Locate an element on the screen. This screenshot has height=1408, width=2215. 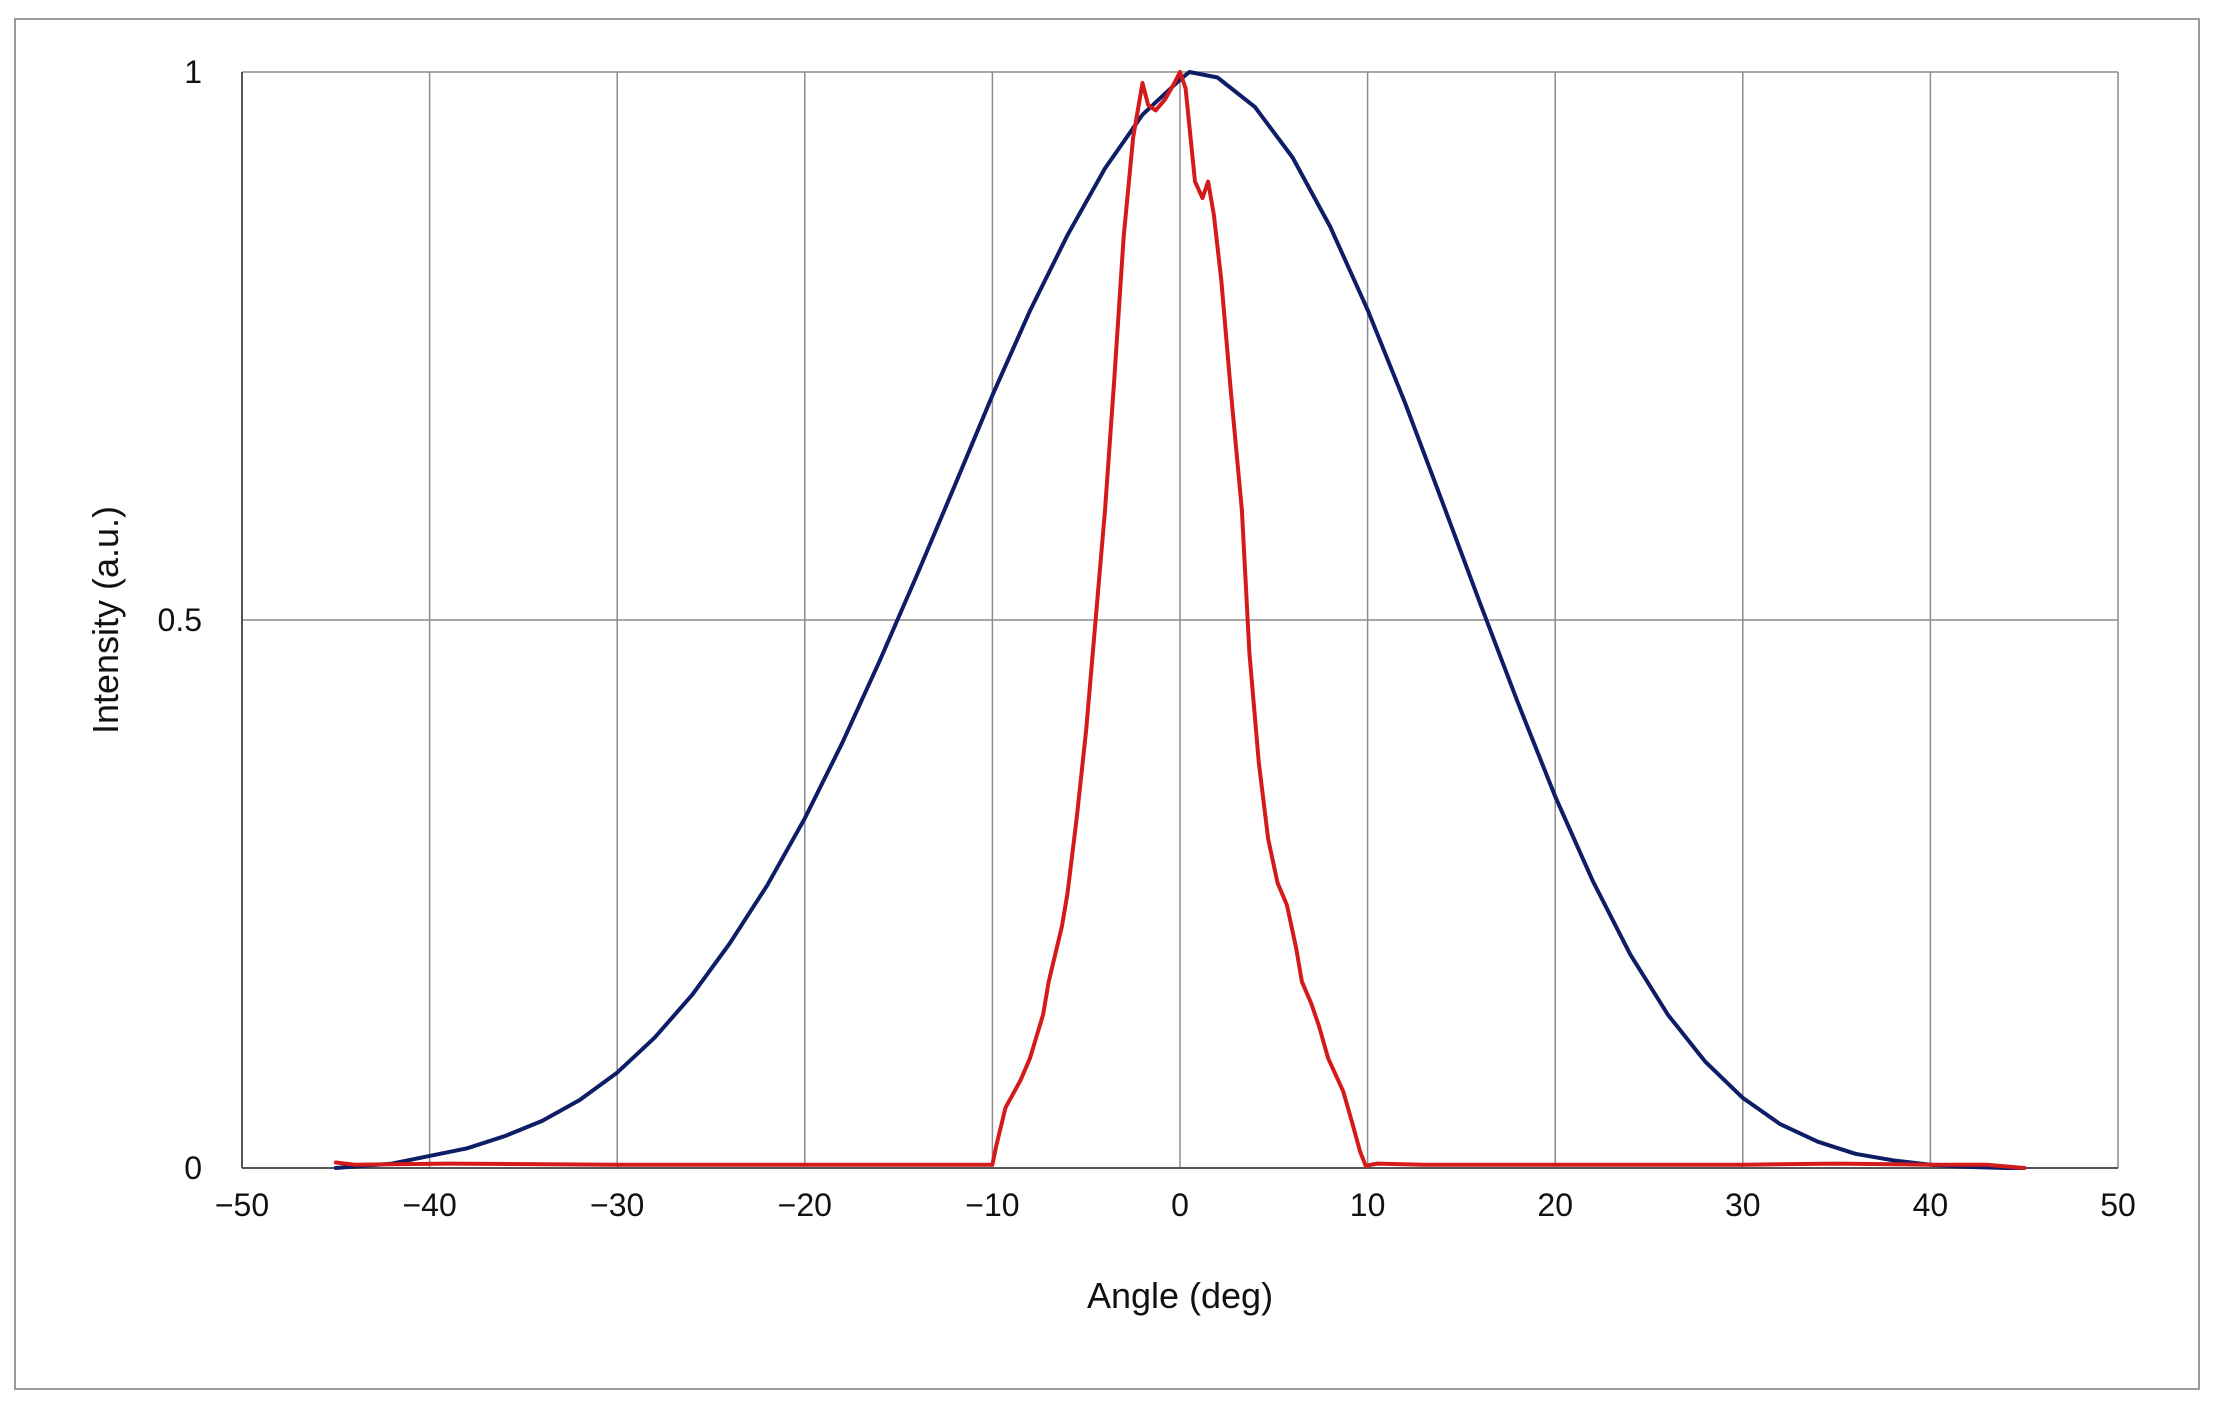
x-tick-label: 0 is located at coordinates (1180, 1205).